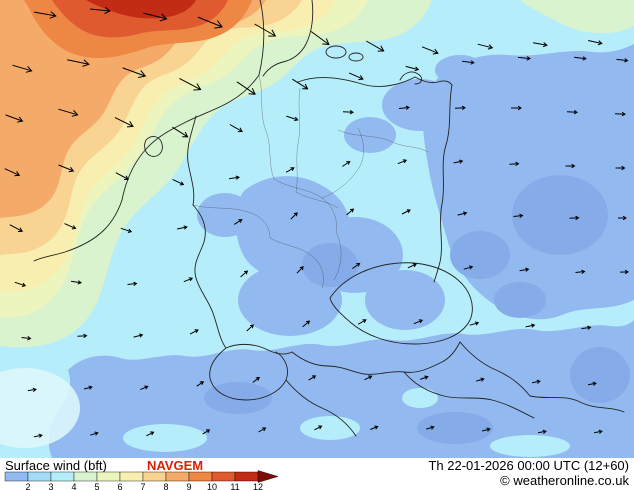 The width and height of the screenshot is (634, 490). I want to click on pale-corner-patch, so click(40, 408).